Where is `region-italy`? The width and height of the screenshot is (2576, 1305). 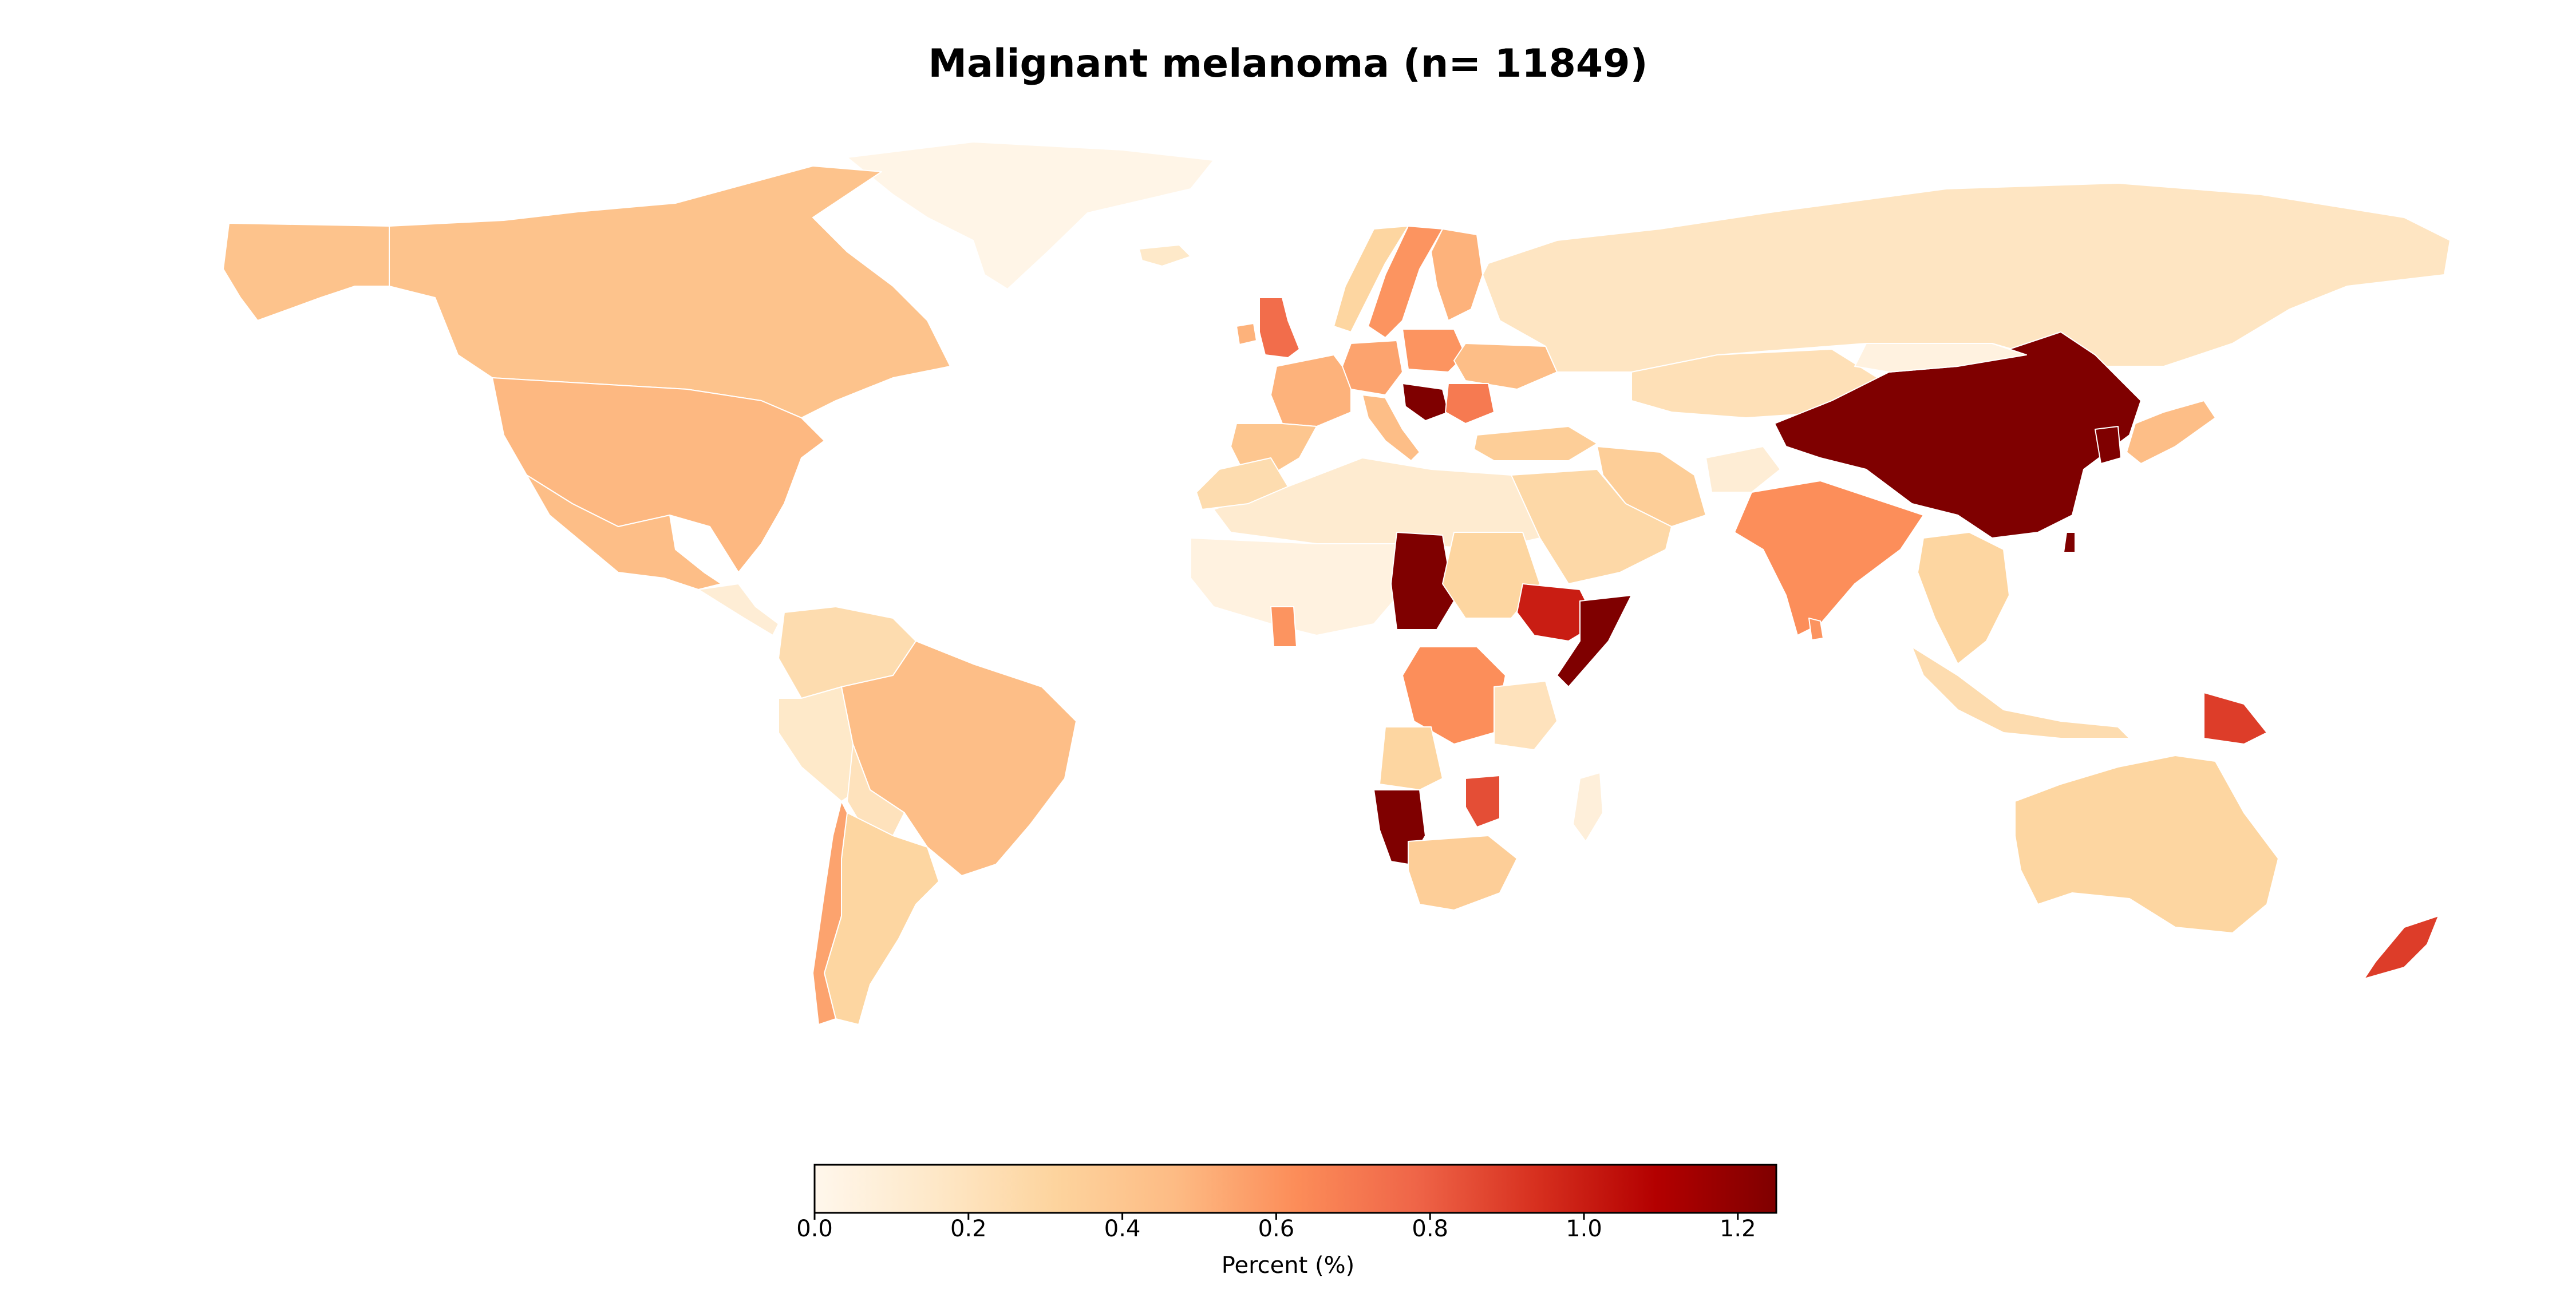
region-italy is located at coordinates (1391, 427).